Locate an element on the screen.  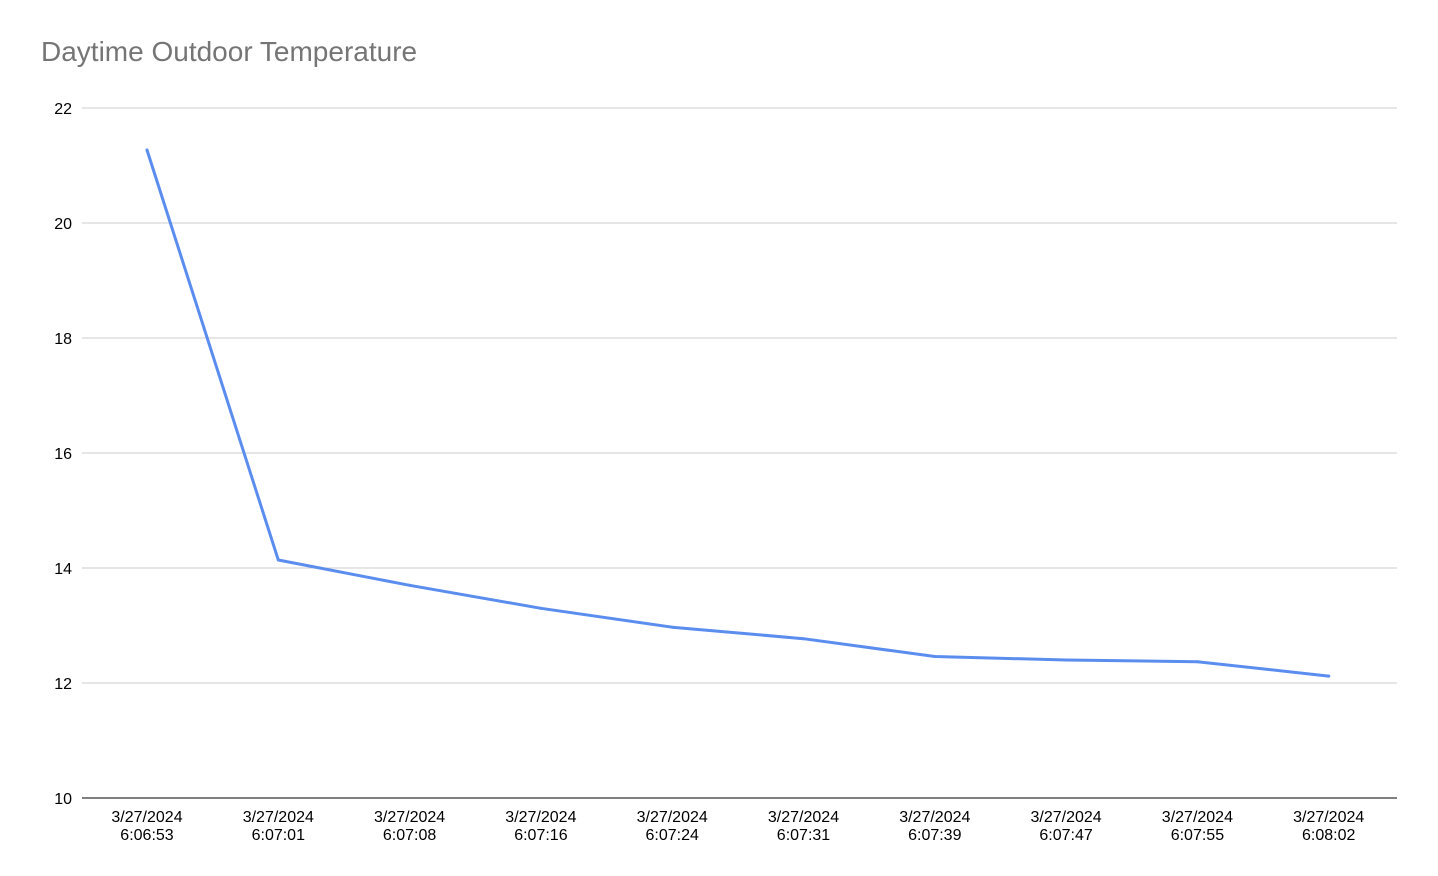
x-tick-label-time: 6:07:47 is located at coordinates (1065, 835).